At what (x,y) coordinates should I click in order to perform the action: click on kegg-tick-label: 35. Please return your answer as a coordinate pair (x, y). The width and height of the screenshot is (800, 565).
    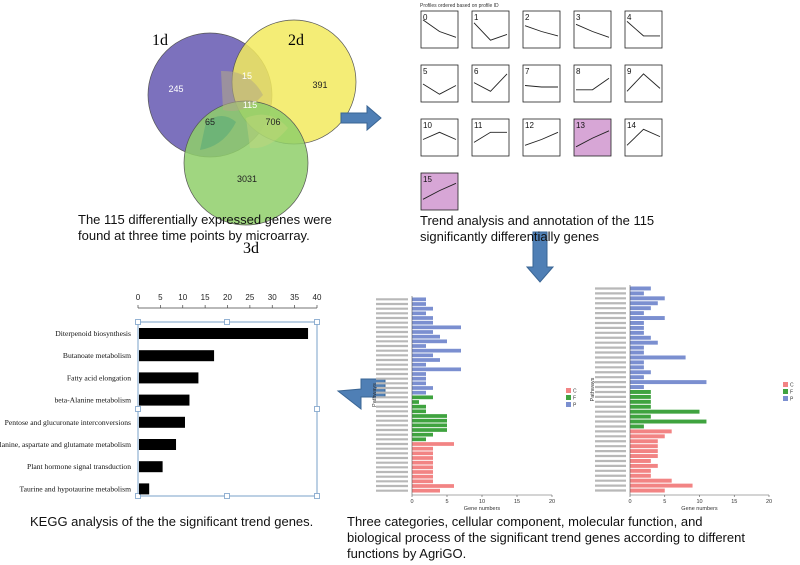
    Looking at the image, I should click on (294, 297).